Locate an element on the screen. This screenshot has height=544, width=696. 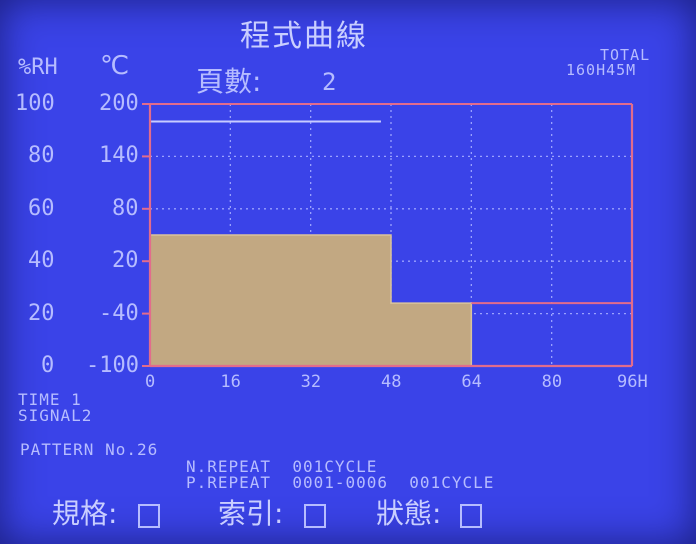
humidity-tick-label: 40 is located at coordinates (41, 261).